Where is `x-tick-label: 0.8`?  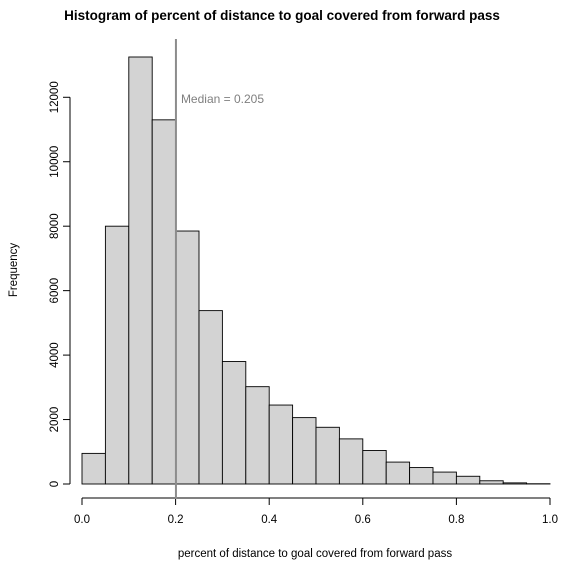 x-tick-label: 0.8 is located at coordinates (456, 520).